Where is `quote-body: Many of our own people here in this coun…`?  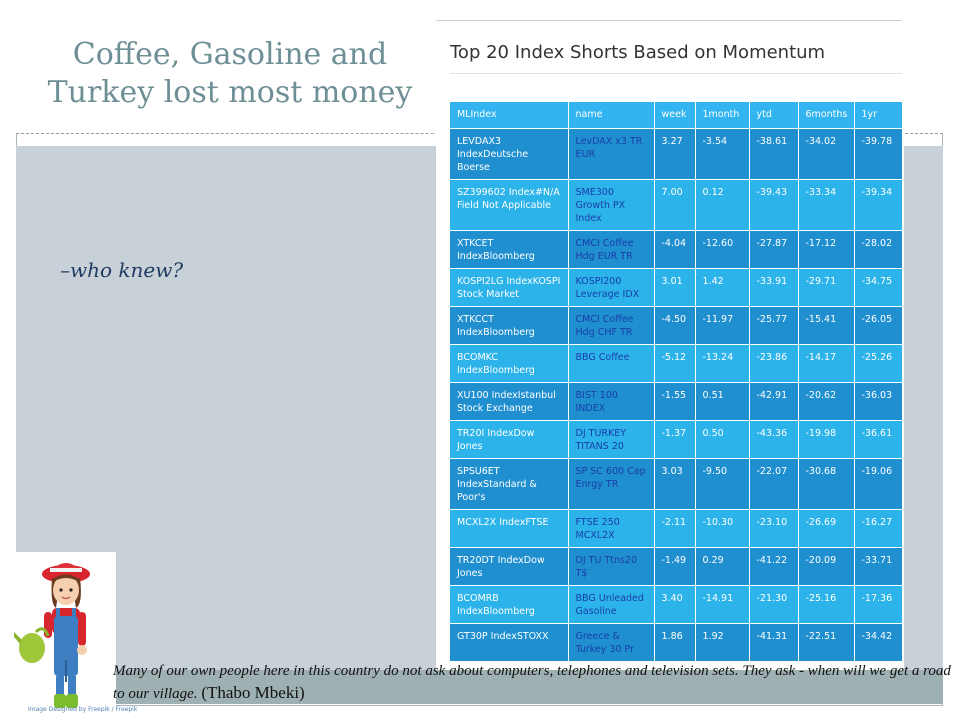 quote-body: Many of our own people here in this coun… is located at coordinates (532, 682).